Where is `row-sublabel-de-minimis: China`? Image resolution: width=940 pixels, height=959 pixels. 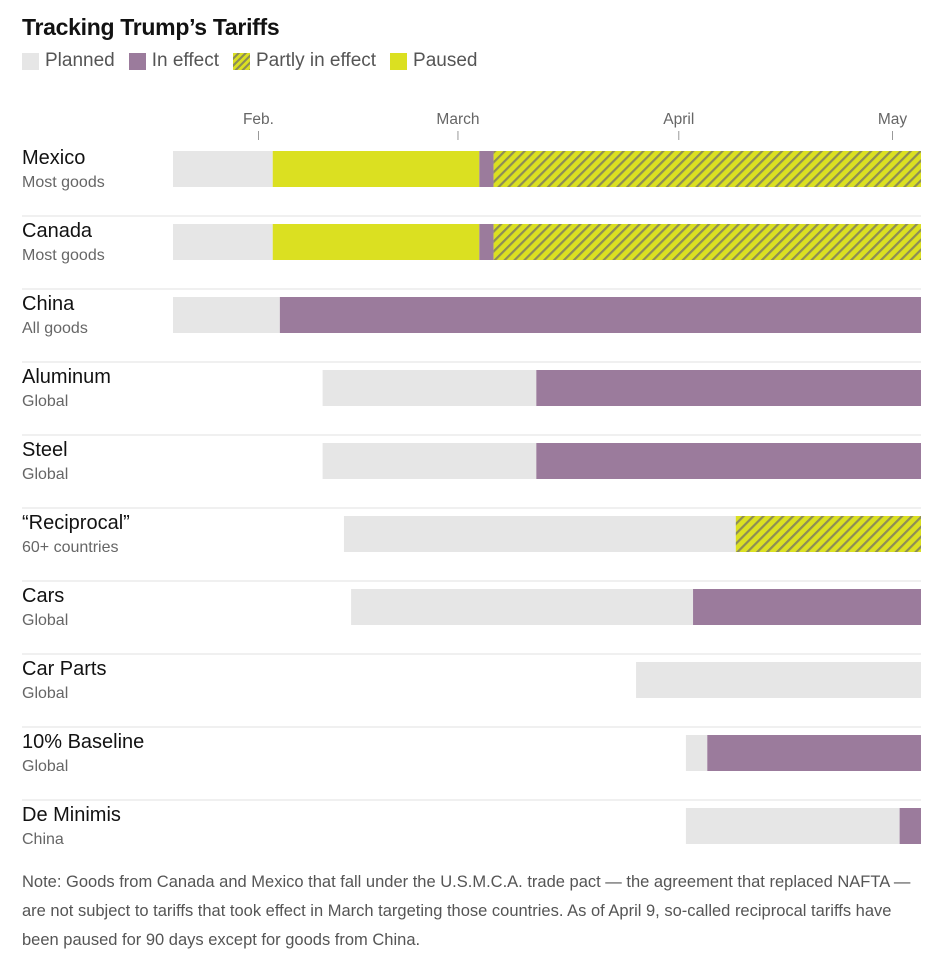 row-sublabel-de-minimis: China is located at coordinates (43, 839).